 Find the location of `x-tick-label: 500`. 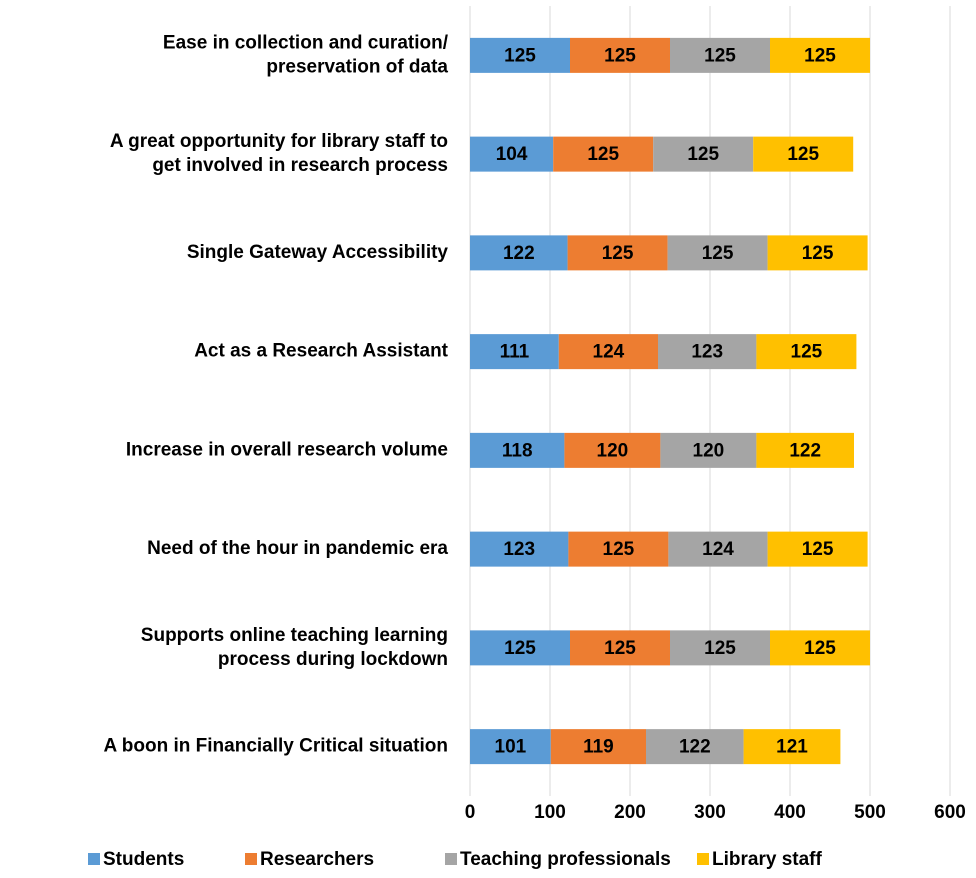

x-tick-label: 500 is located at coordinates (870, 812).